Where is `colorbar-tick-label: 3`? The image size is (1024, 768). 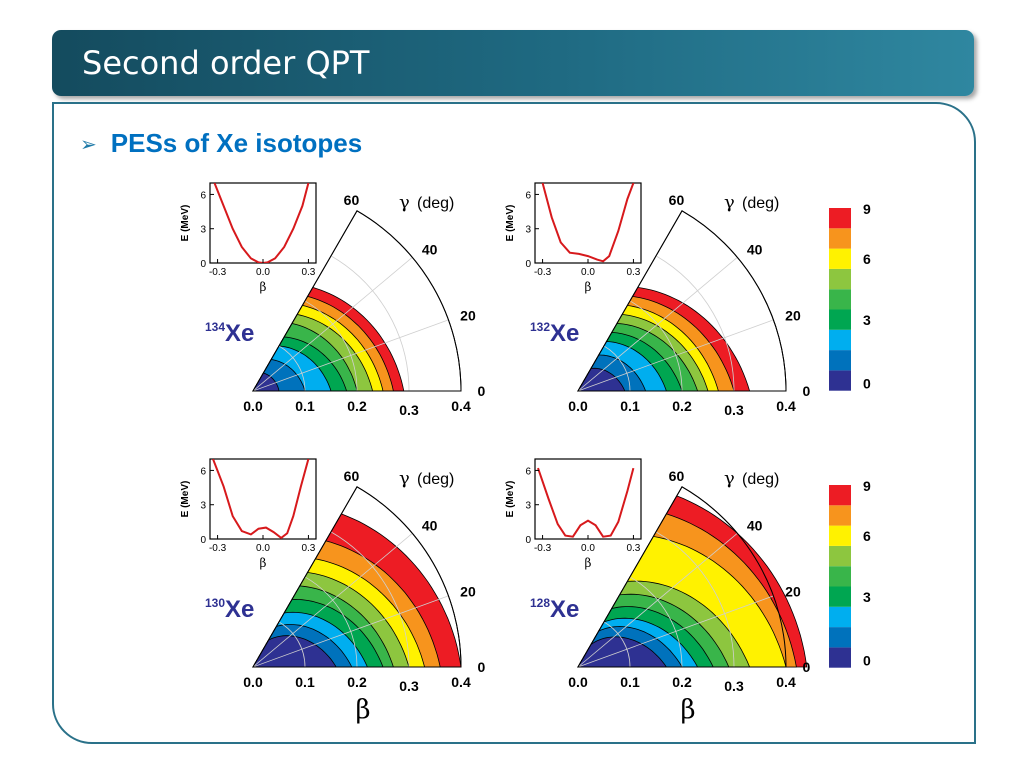
colorbar-tick-label: 3 is located at coordinates (867, 597).